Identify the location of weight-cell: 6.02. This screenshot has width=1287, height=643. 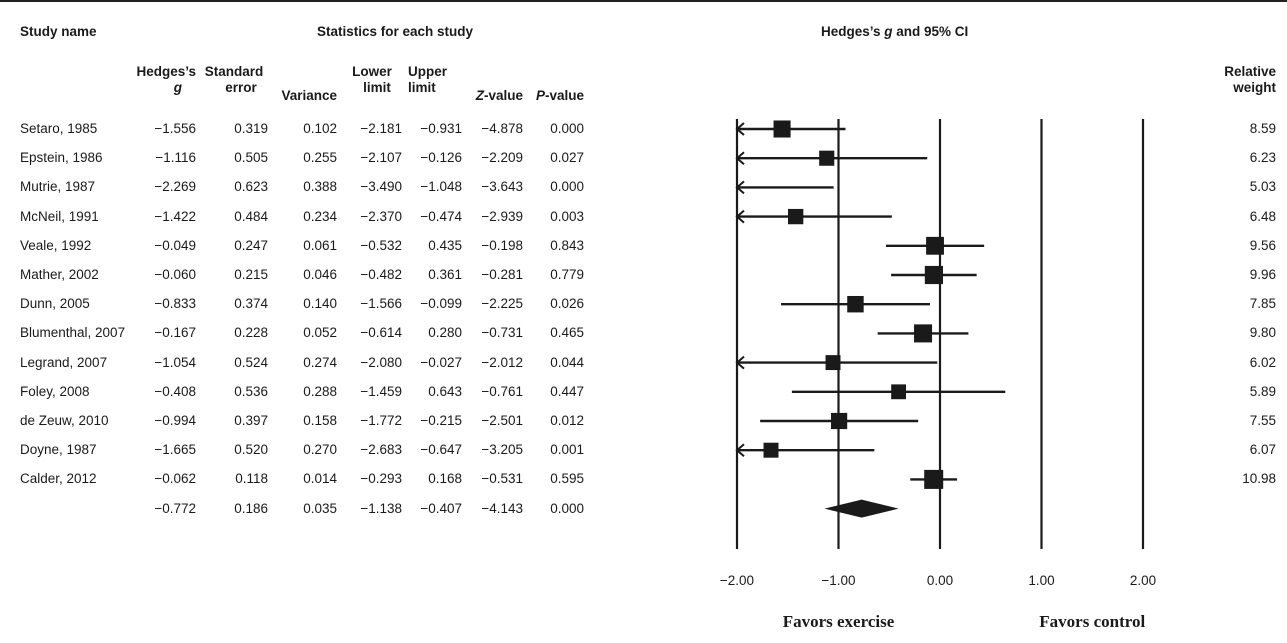
(1262, 362).